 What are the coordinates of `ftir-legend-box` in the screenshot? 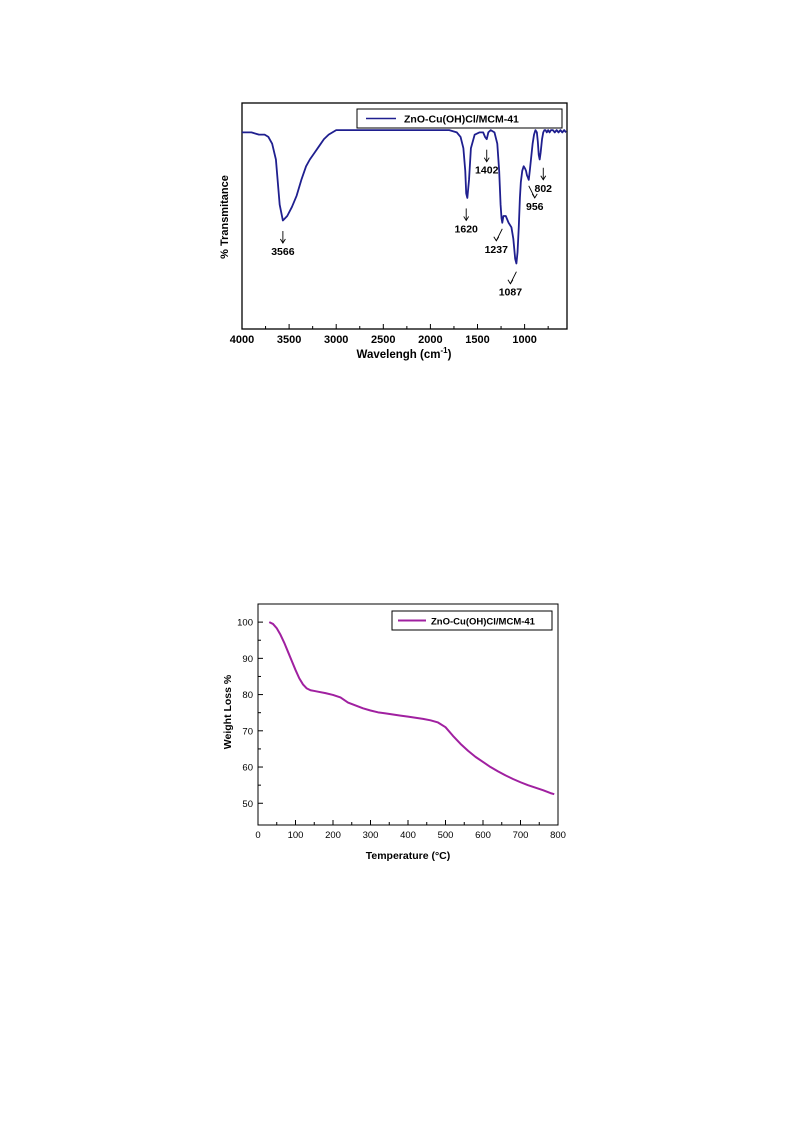 It's located at (459, 118).